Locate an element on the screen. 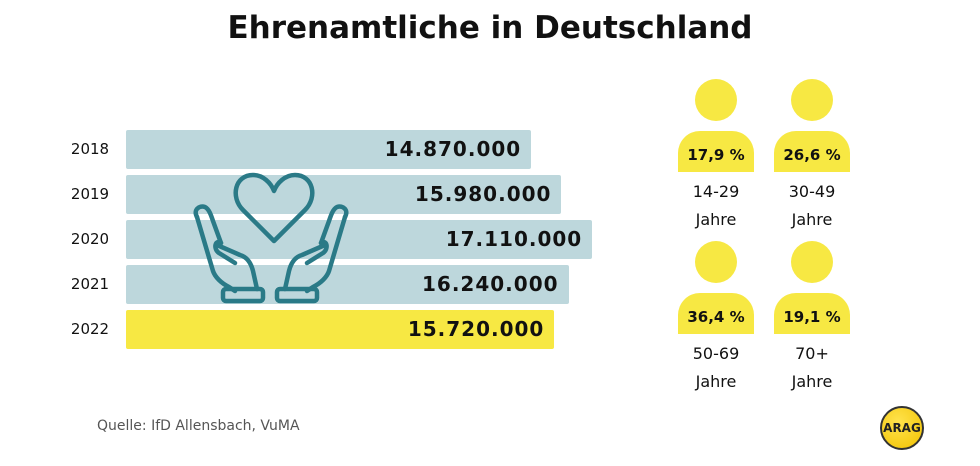  chart-title: Ehrenamtliche in Deutschland is located at coordinates (490, 28).